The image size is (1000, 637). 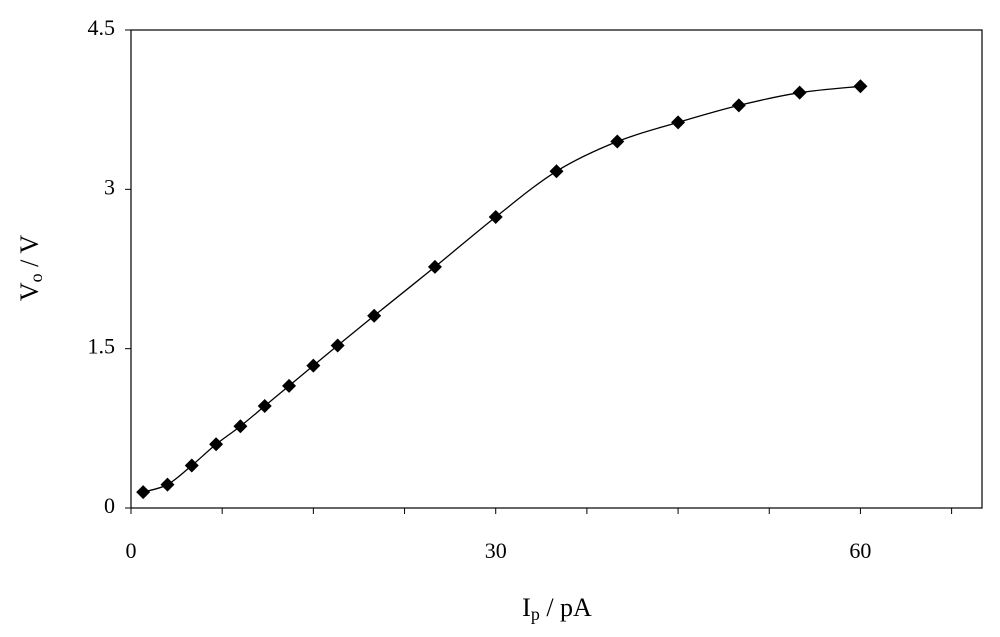 I want to click on x-axis-label: Ip / pA, so click(x=557, y=608).